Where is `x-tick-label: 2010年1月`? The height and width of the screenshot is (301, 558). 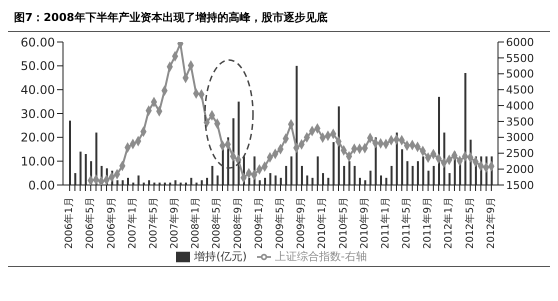
x-tick-label: 2010年1月 is located at coordinates (322, 223).